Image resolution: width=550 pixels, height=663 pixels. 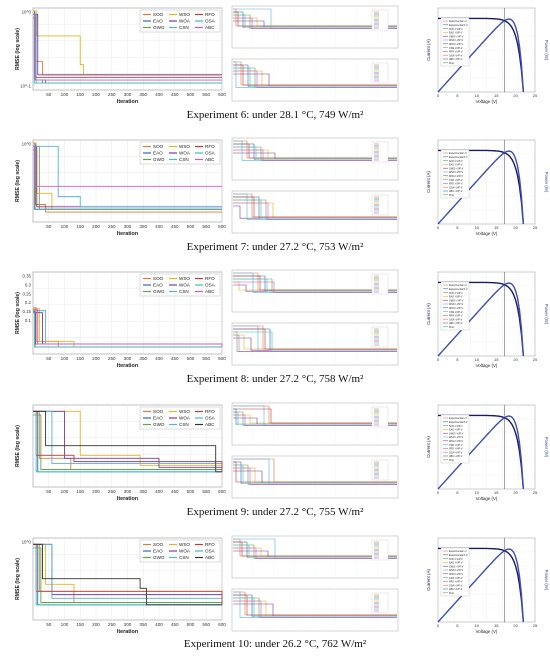 I want to click on legend-label: WSO I-V/P-V, so click(x=456, y=172).